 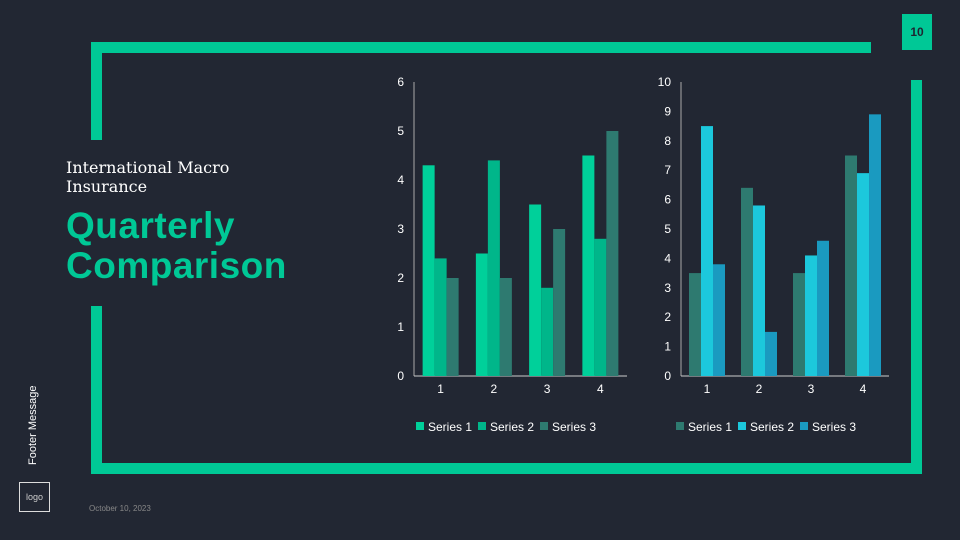 I want to click on frame-right, so click(x=916, y=277).